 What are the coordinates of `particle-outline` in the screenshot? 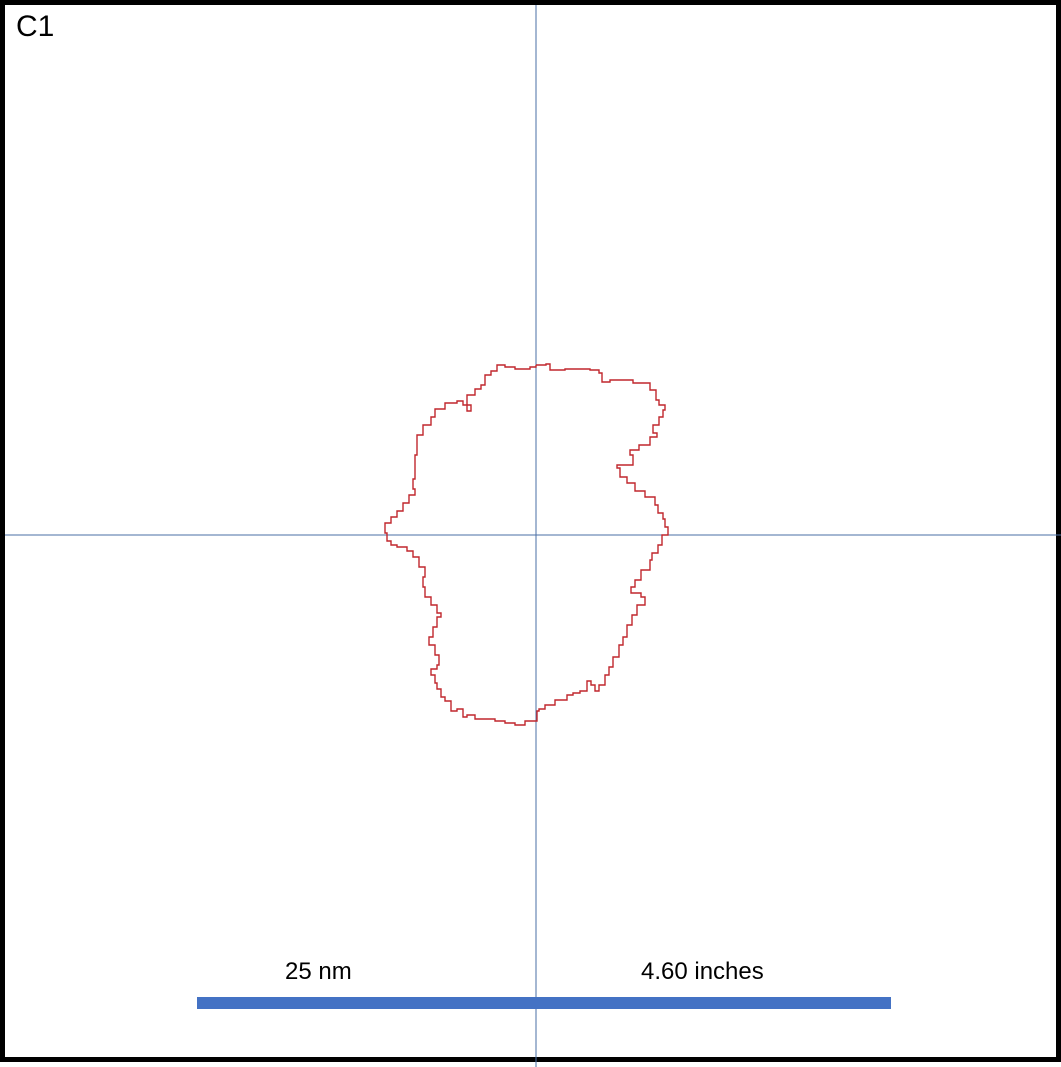 It's located at (526, 544).